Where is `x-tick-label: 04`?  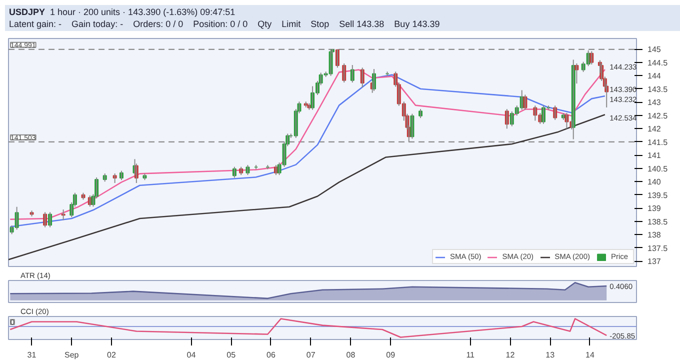
x-tick-label: 04 is located at coordinates (191, 355).